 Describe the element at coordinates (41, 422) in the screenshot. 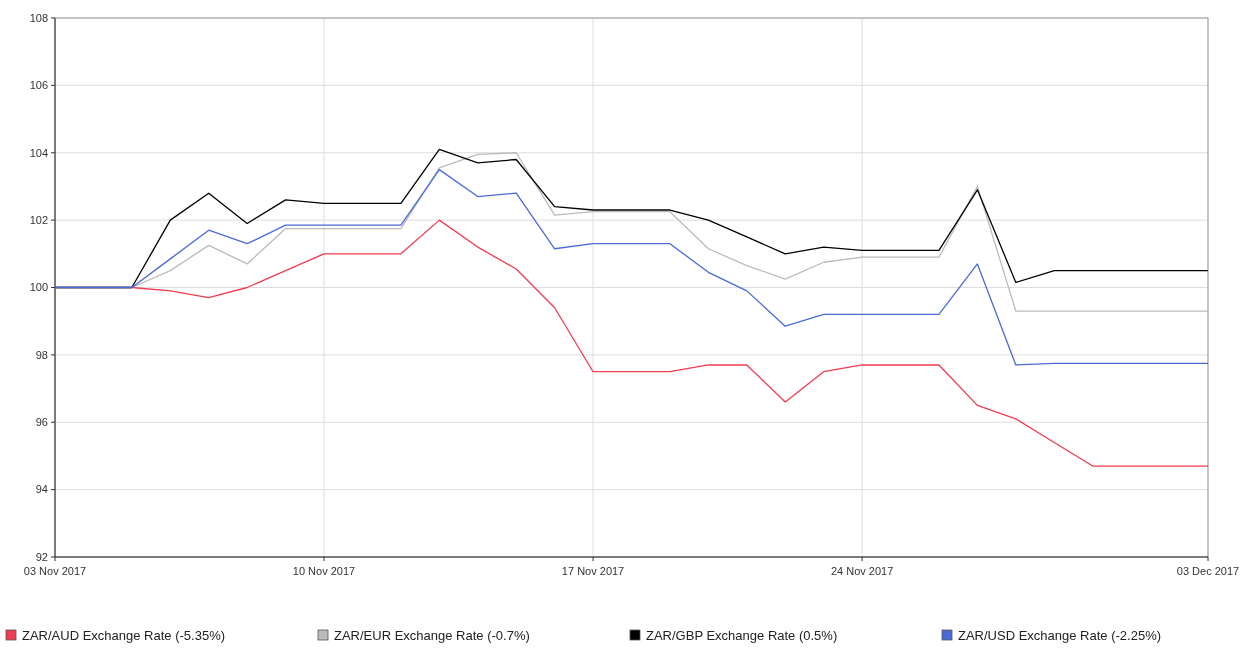

I see `y-tick-label: 96` at that location.